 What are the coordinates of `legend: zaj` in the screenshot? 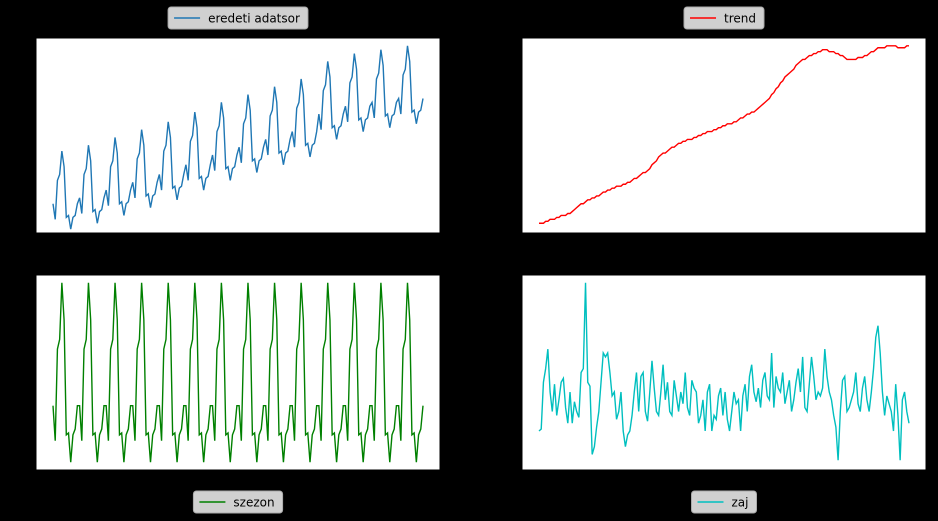 It's located at (724, 502).